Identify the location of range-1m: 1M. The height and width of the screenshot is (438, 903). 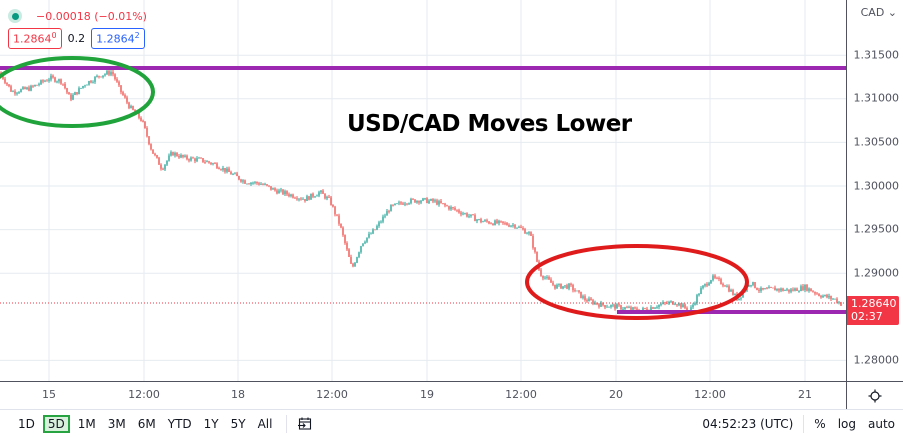
(86, 424).